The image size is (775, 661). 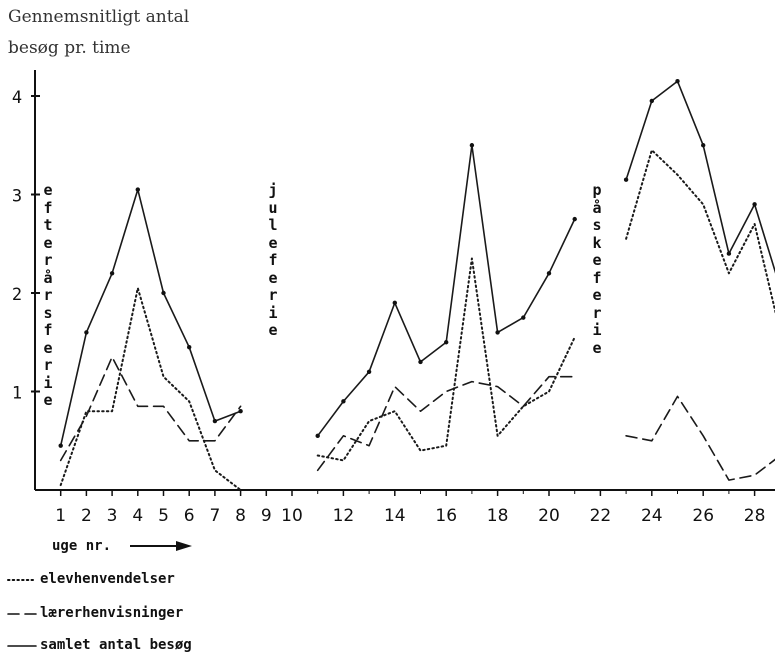 What do you see at coordinates (17, 98) in the screenshot?
I see `y-tick-label: 4` at bounding box center [17, 98].